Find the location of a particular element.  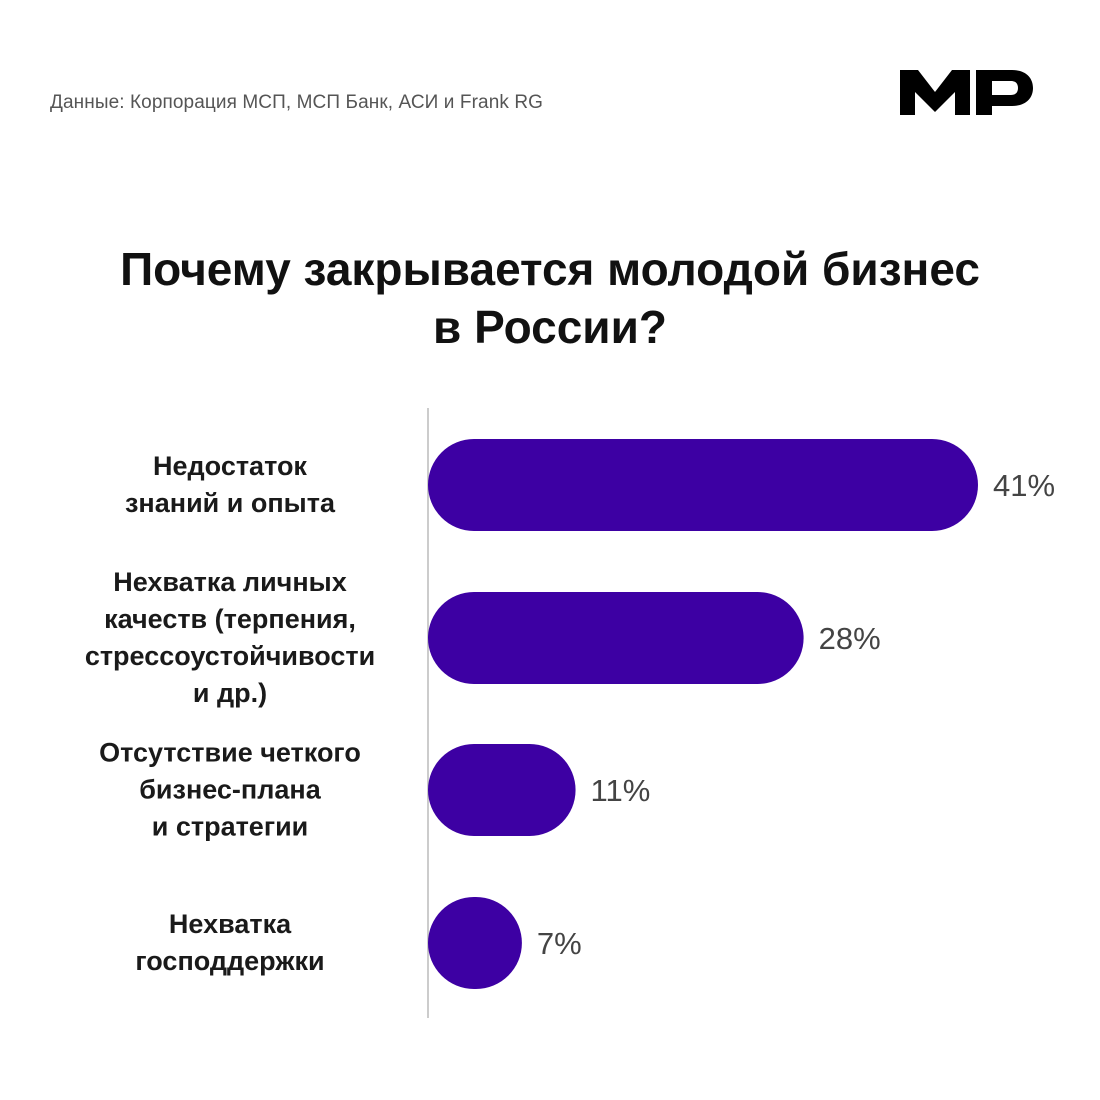

value-label-4: 7% is located at coordinates (559, 943).